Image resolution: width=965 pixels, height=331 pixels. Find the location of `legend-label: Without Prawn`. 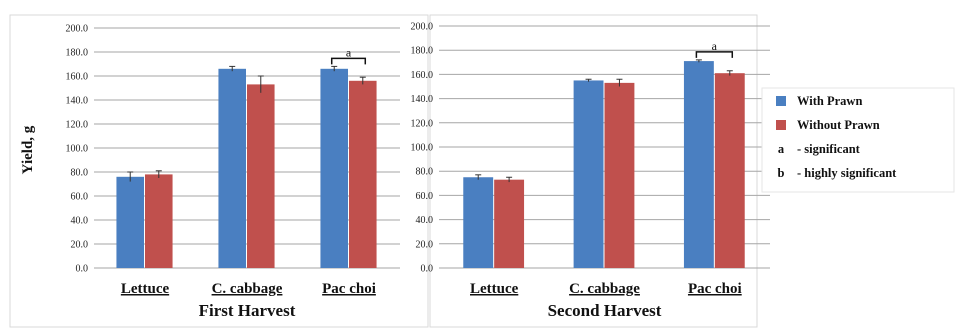

legend-label: Without Prawn is located at coordinates (838, 125).